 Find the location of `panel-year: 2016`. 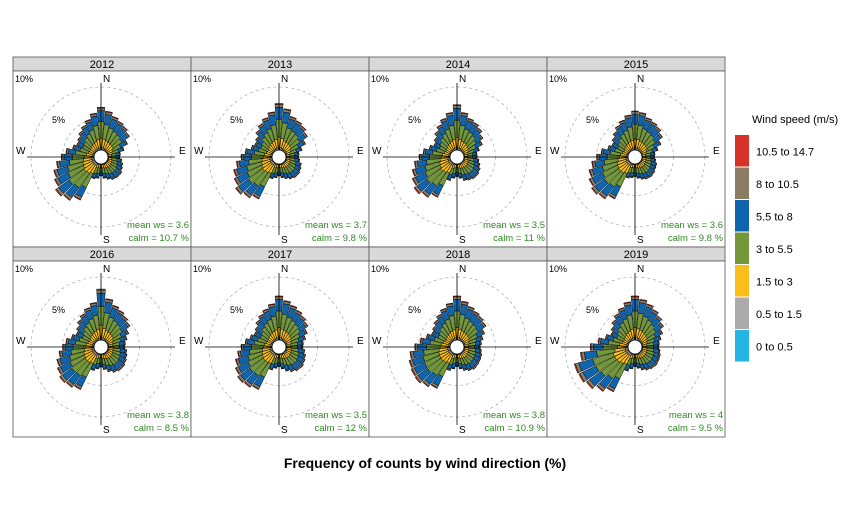

panel-year: 2016 is located at coordinates (102, 255).